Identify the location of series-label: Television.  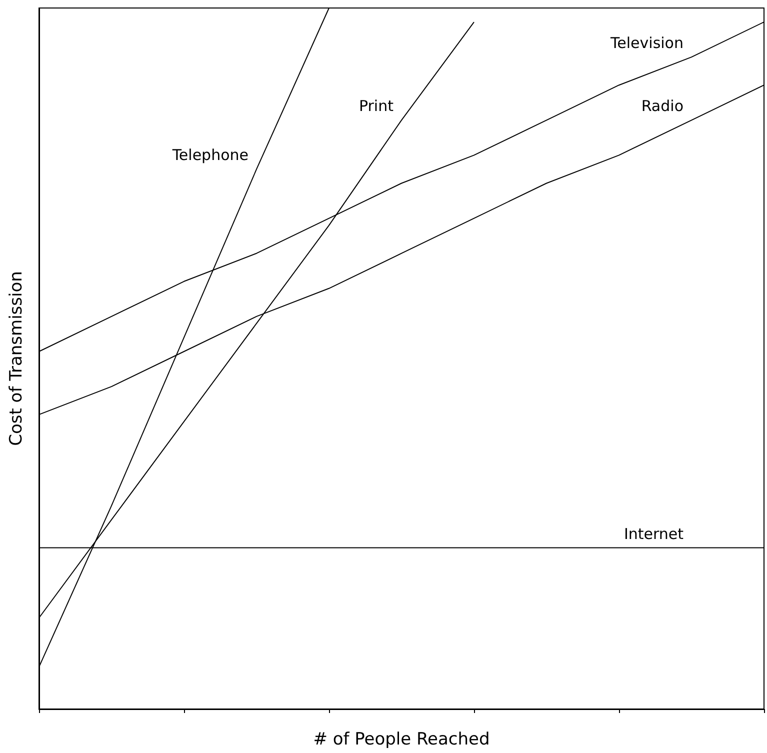
(647, 43).